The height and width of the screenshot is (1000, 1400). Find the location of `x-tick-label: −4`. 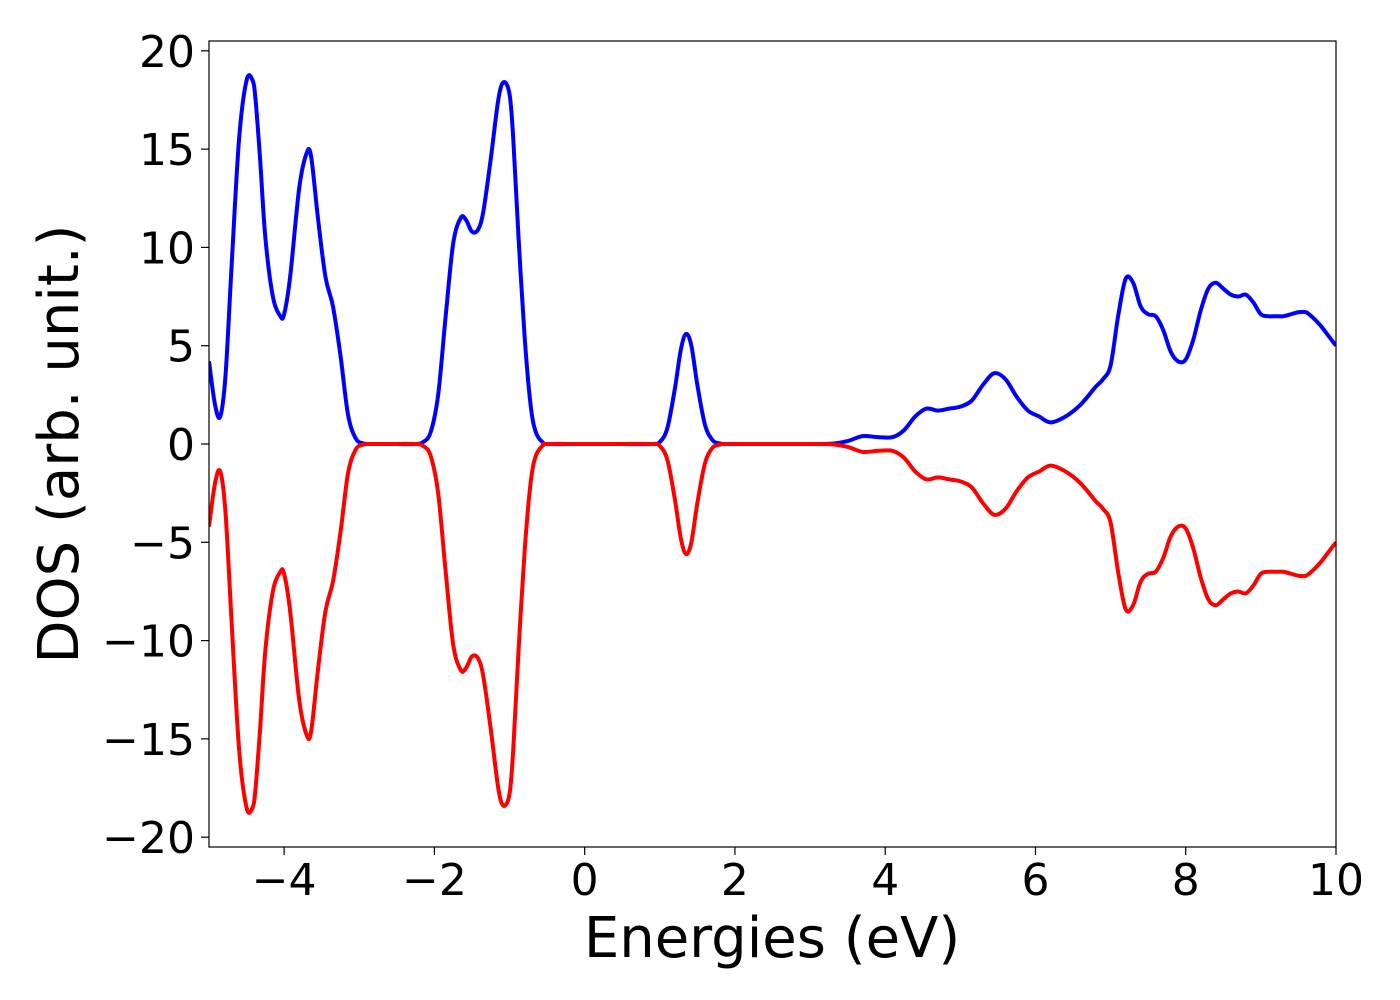

x-tick-label: −4 is located at coordinates (284, 880).